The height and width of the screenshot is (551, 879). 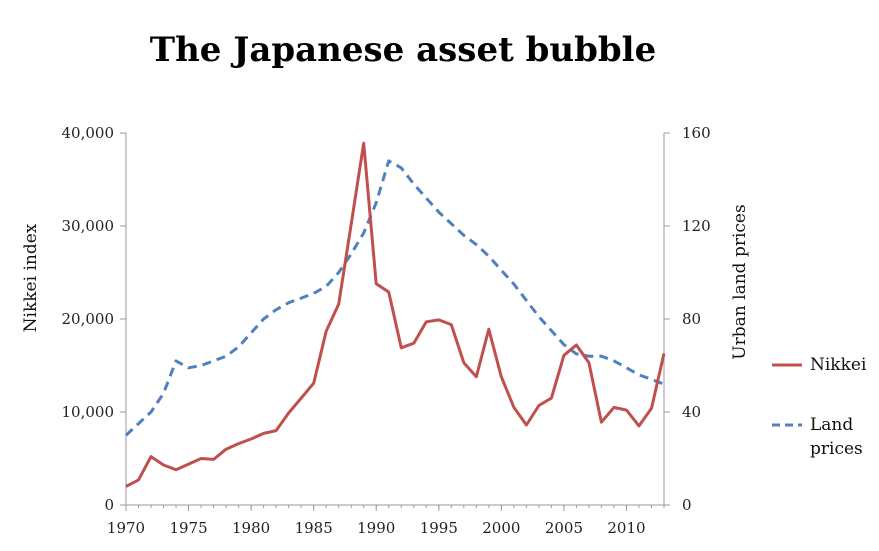 I want to click on right-y-tick-label: 120, so click(x=696, y=226).